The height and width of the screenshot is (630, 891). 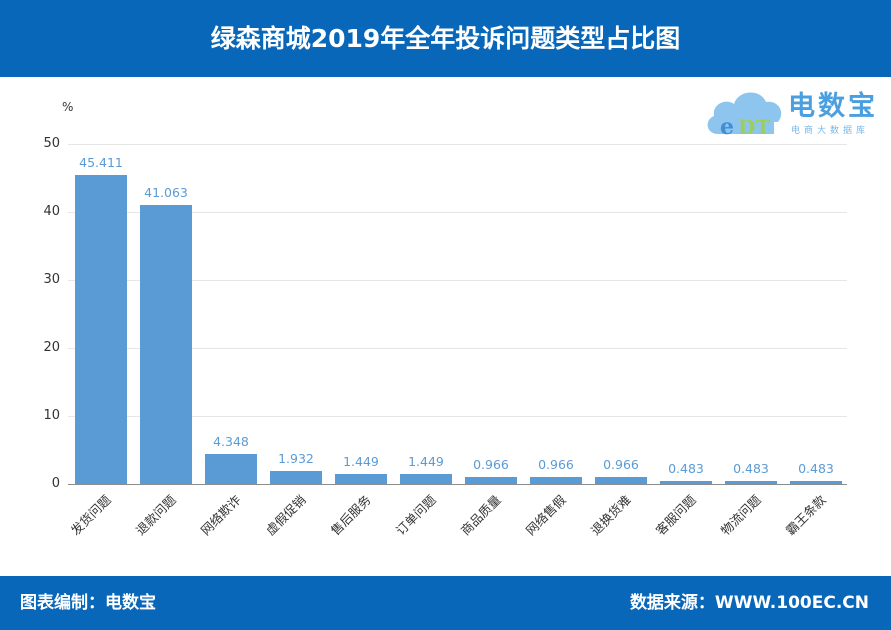 I want to click on category-label: 网络售假, so click(x=545, y=515).